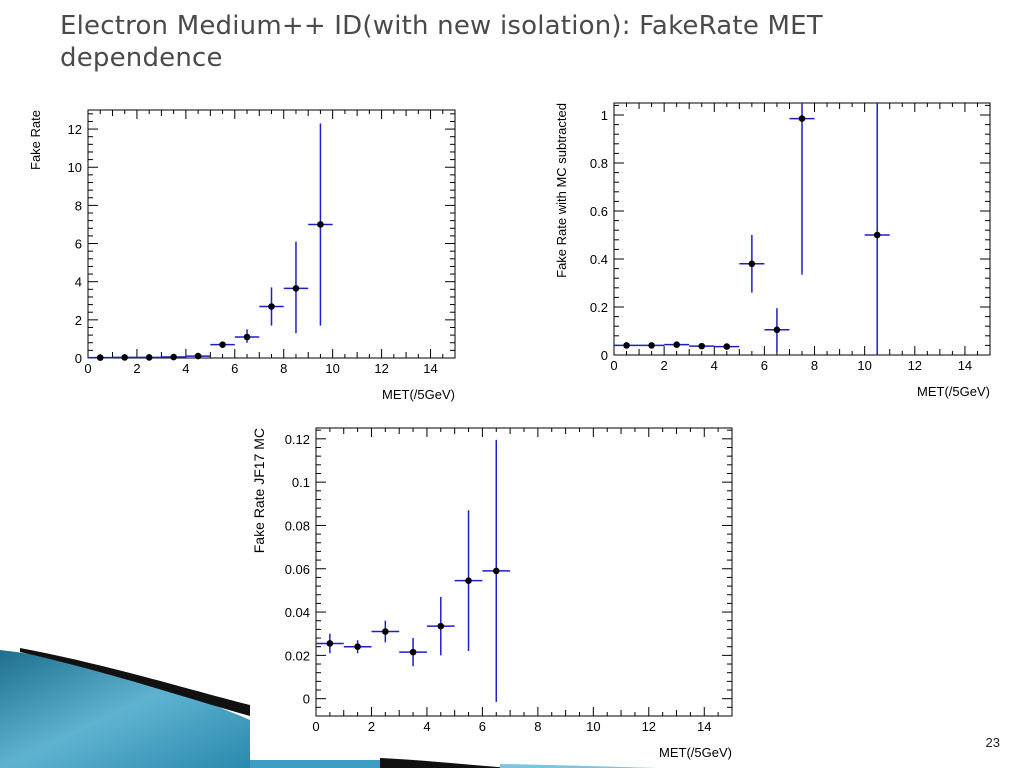 This screenshot has width=1024, height=768. I want to click on y-tick-label: 2, so click(78, 320).